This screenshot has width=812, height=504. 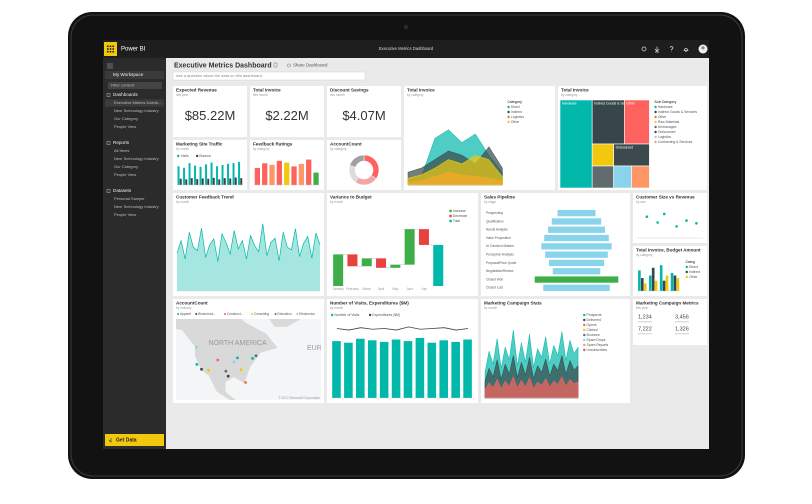 I want to click on settings-icon, so click(x=644, y=49).